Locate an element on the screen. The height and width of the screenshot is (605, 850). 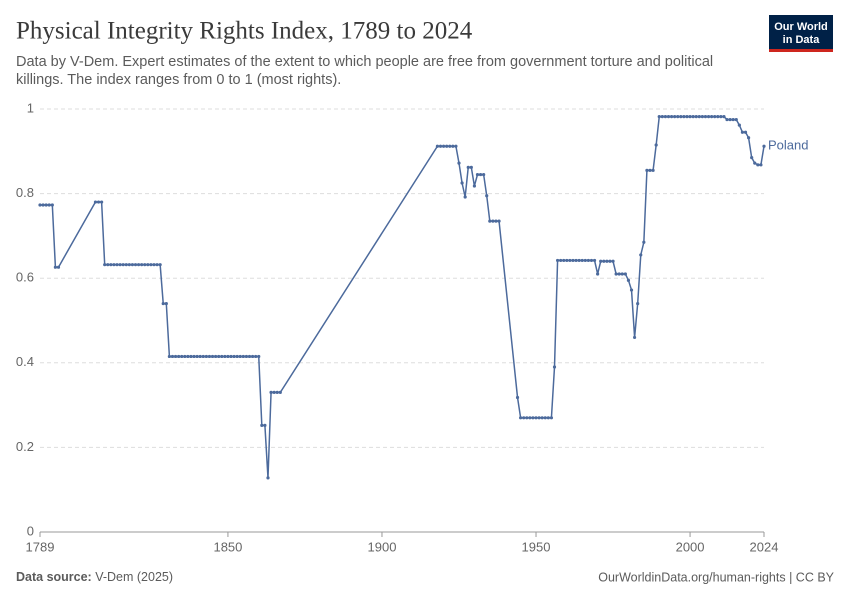
footer-link: OurWorldinData.org/human-rights | CC BY is located at coordinates (716, 577).